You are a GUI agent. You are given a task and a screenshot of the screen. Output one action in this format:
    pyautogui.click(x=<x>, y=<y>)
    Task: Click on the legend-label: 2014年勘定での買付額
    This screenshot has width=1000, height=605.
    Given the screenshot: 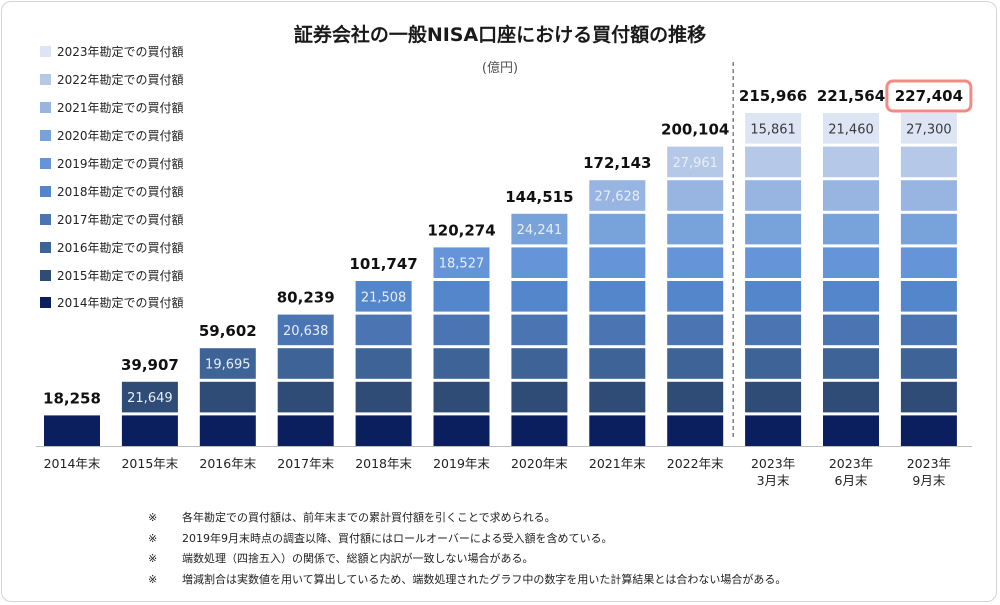 What is the action you would take?
    pyautogui.click(x=120, y=303)
    